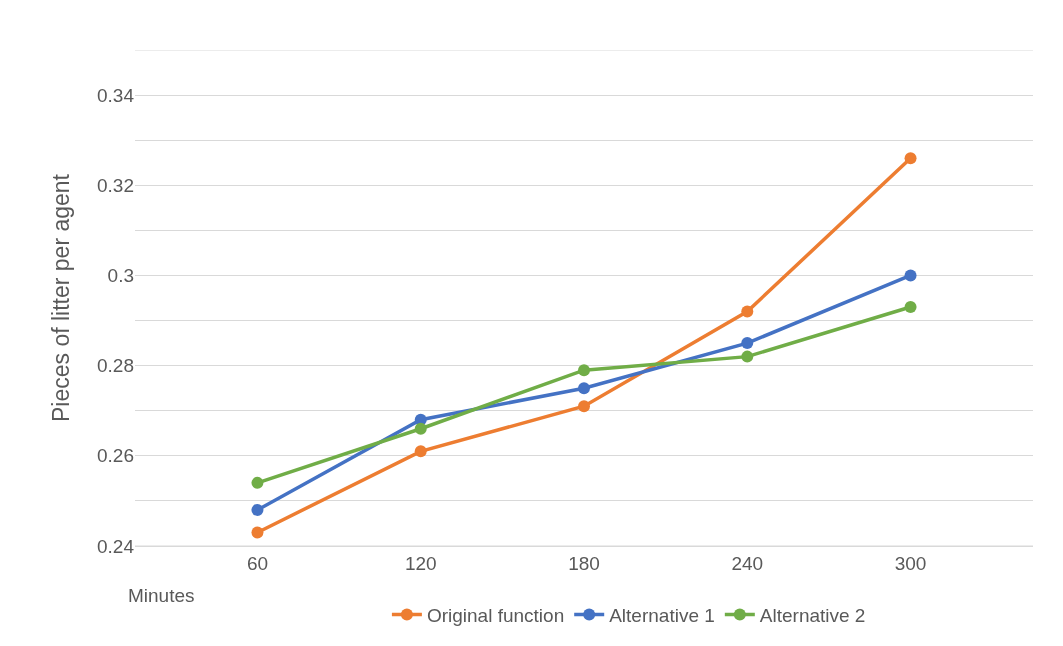  What do you see at coordinates (257, 563) in the screenshot?
I see `x-tick-label: 60` at bounding box center [257, 563].